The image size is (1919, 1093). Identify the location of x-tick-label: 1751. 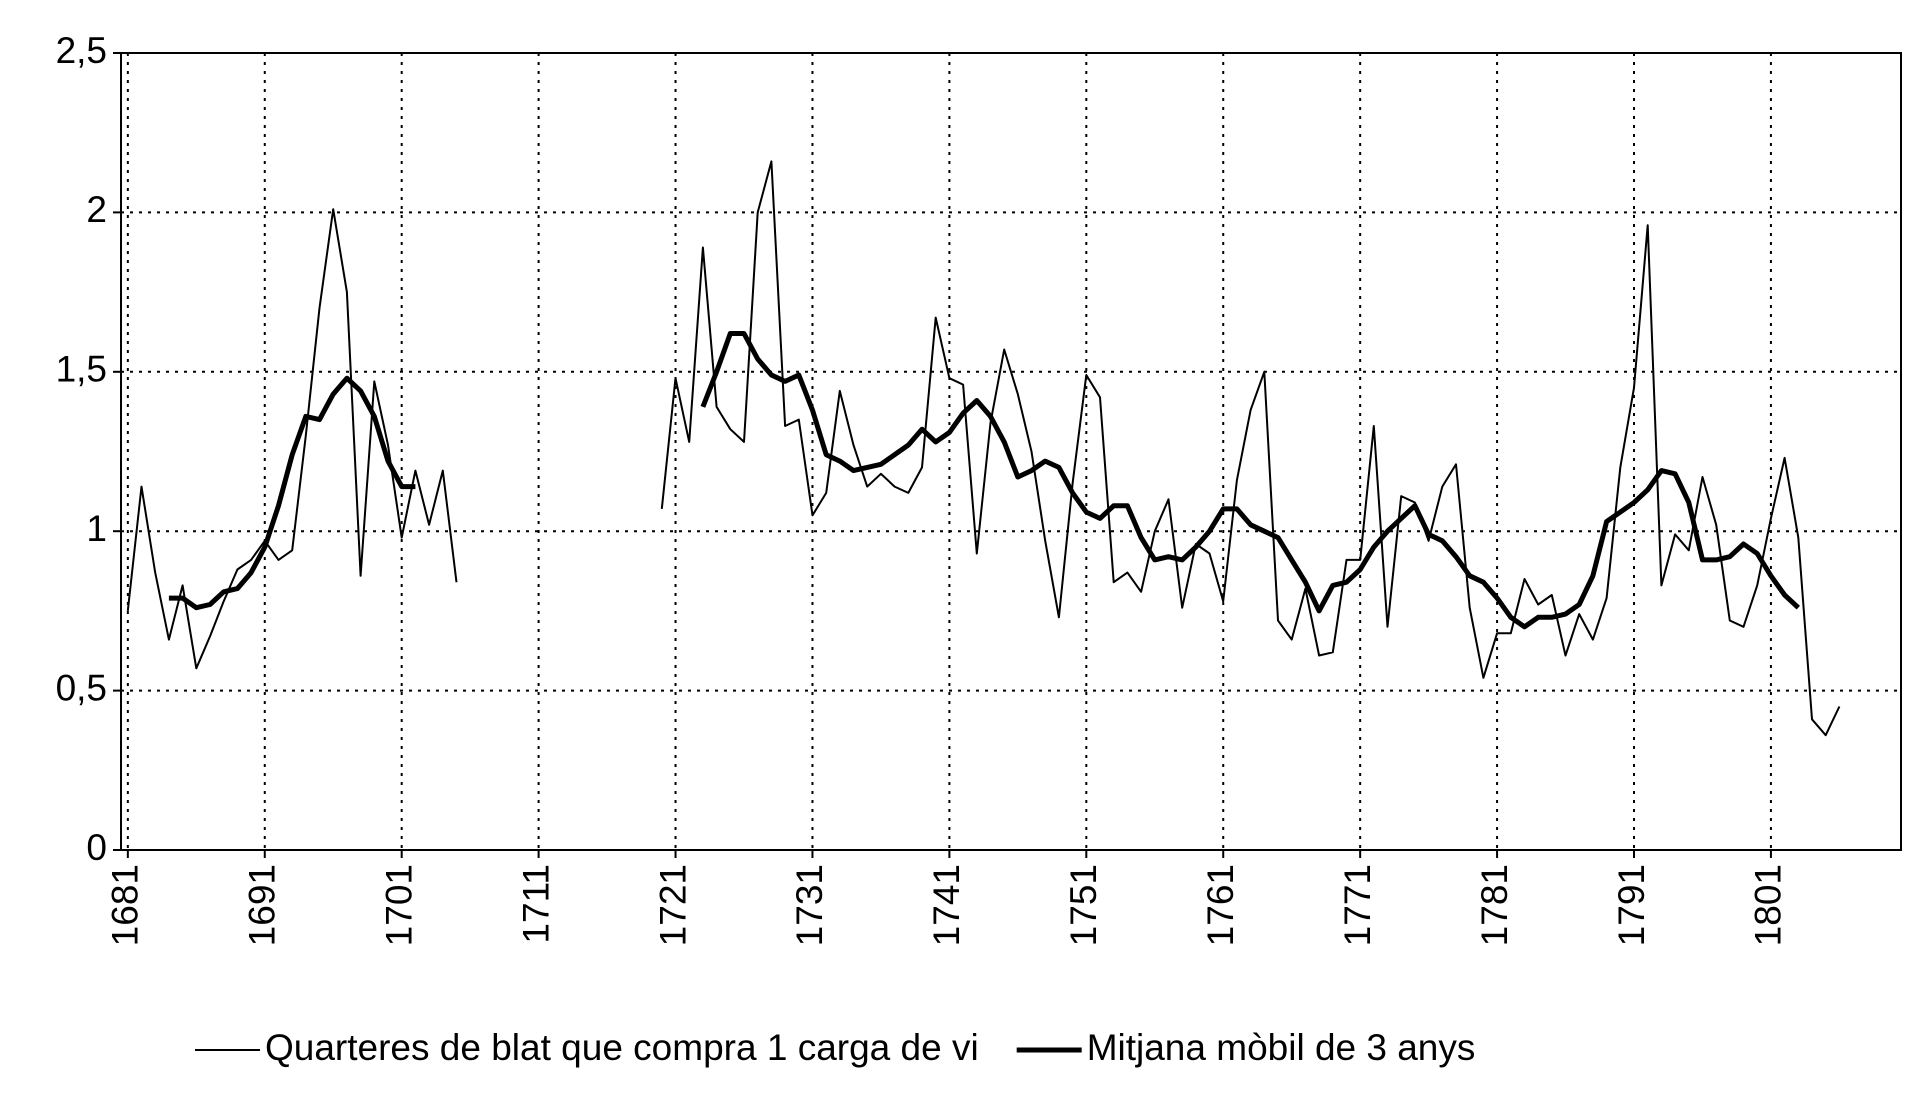
(1083, 905).